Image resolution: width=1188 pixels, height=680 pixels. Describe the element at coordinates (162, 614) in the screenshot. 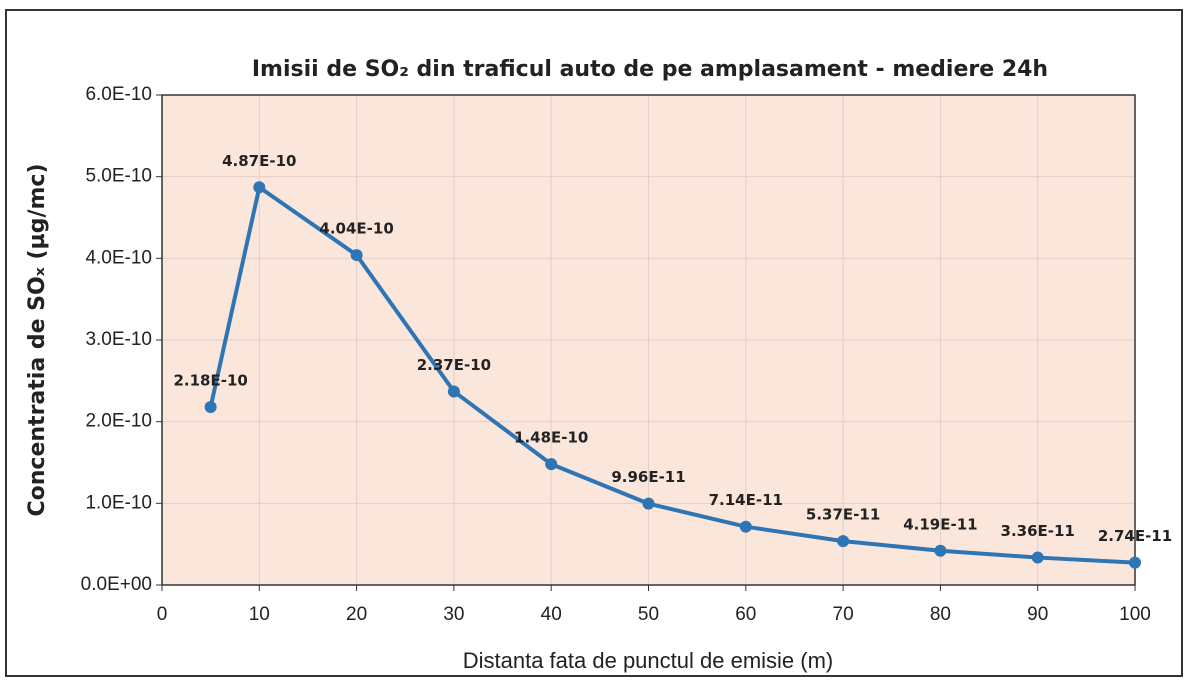

I see `x-tick-label: 0` at that location.